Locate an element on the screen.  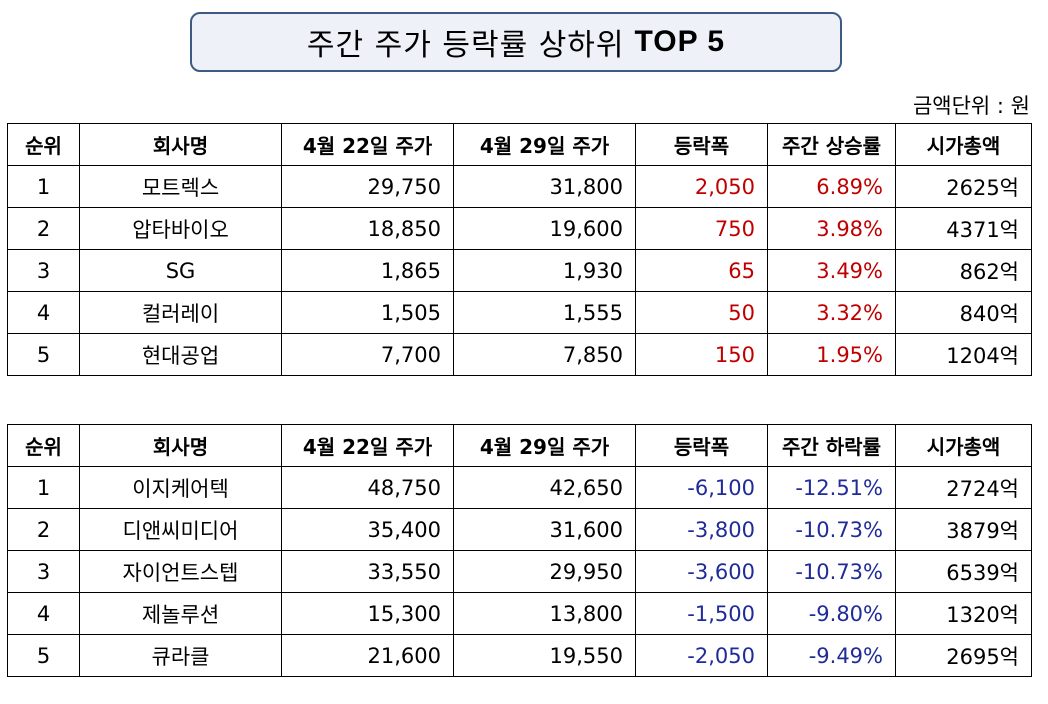
company-cell: 자이언트스텝 is located at coordinates (180, 571).